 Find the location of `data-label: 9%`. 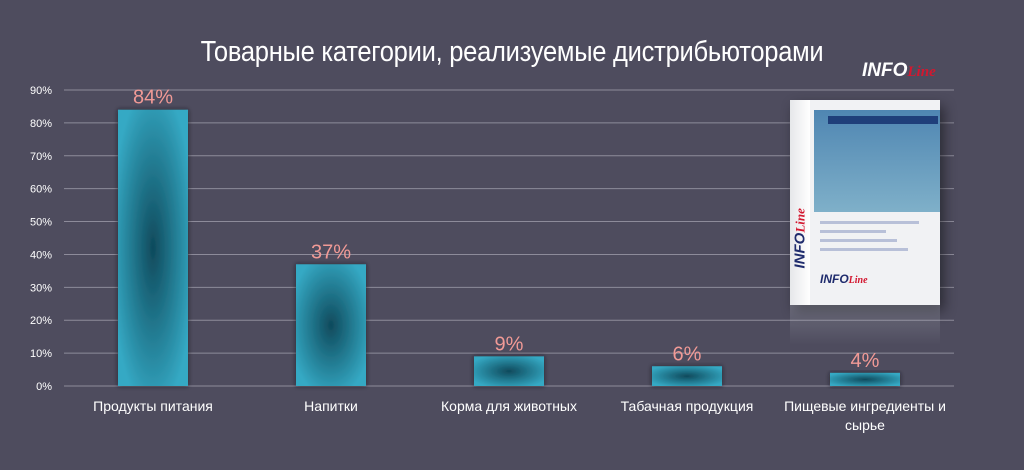

data-label: 9% is located at coordinates (509, 344).